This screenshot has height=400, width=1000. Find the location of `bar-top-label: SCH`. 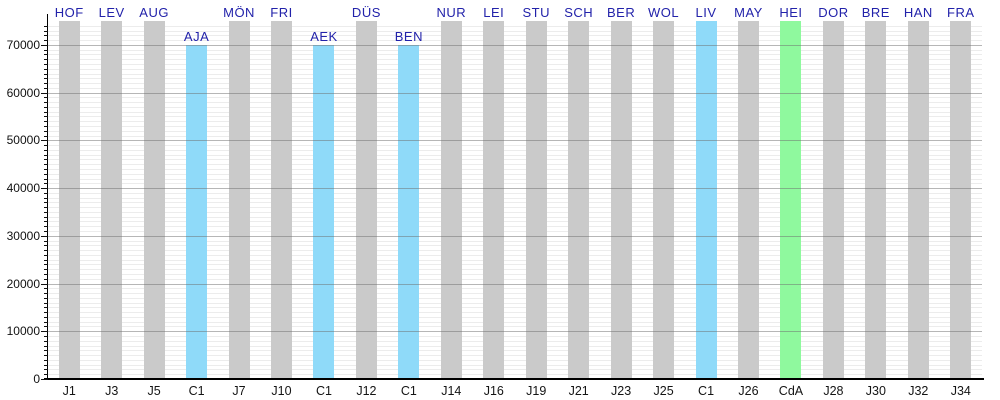

bar-top-label: SCH is located at coordinates (579, 12).